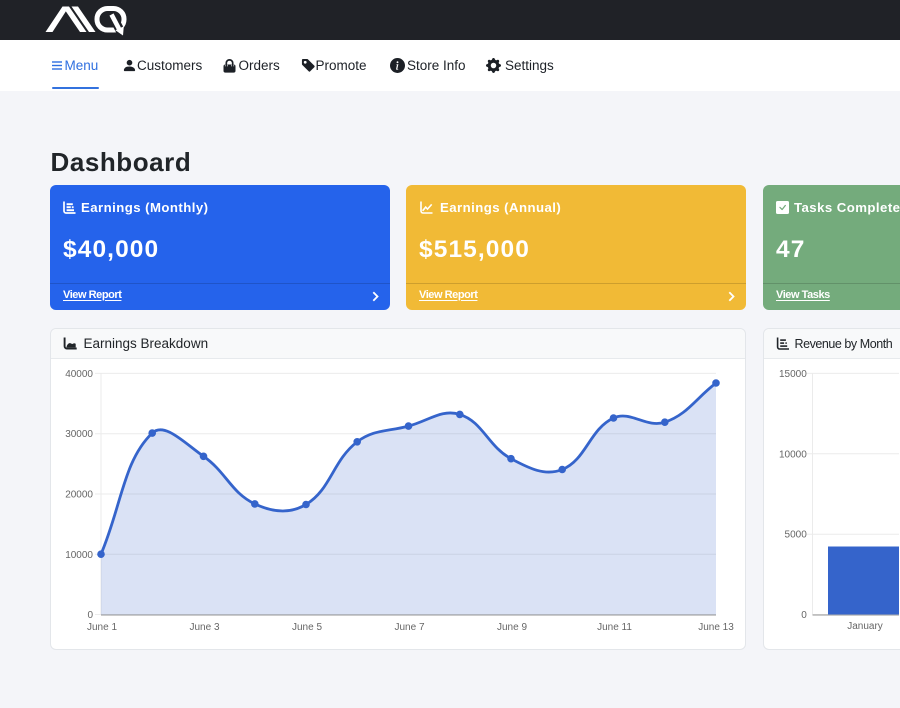  What do you see at coordinates (512, 627) in the screenshot?
I see `svg-text: June 9` at bounding box center [512, 627].